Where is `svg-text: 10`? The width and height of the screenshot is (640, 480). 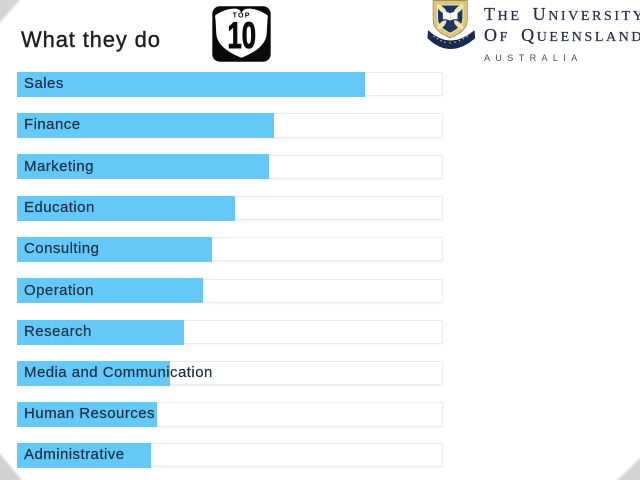 svg-text: 10 is located at coordinates (242, 35).